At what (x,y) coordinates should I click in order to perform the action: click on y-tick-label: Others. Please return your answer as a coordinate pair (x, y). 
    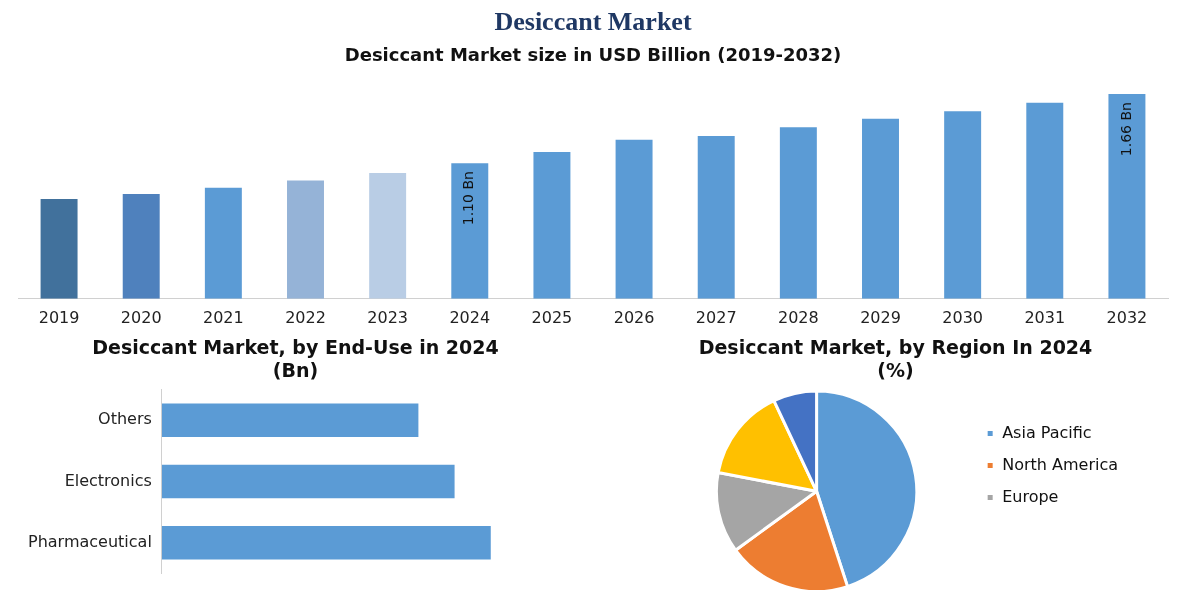
    Looking at the image, I should click on (125, 419).